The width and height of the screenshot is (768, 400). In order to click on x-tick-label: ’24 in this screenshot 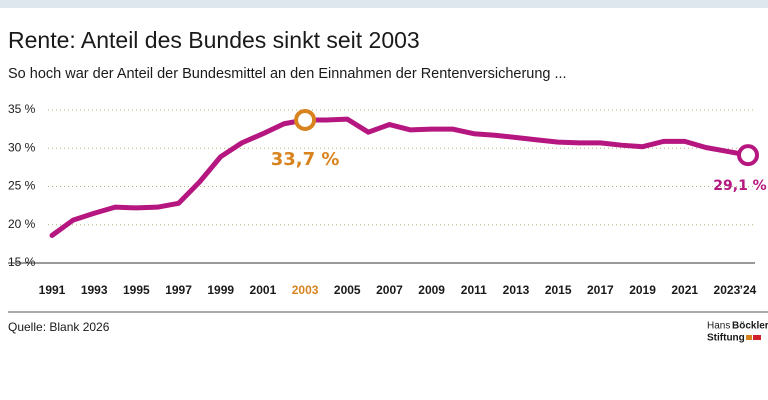, I will do `click(748, 290)`.